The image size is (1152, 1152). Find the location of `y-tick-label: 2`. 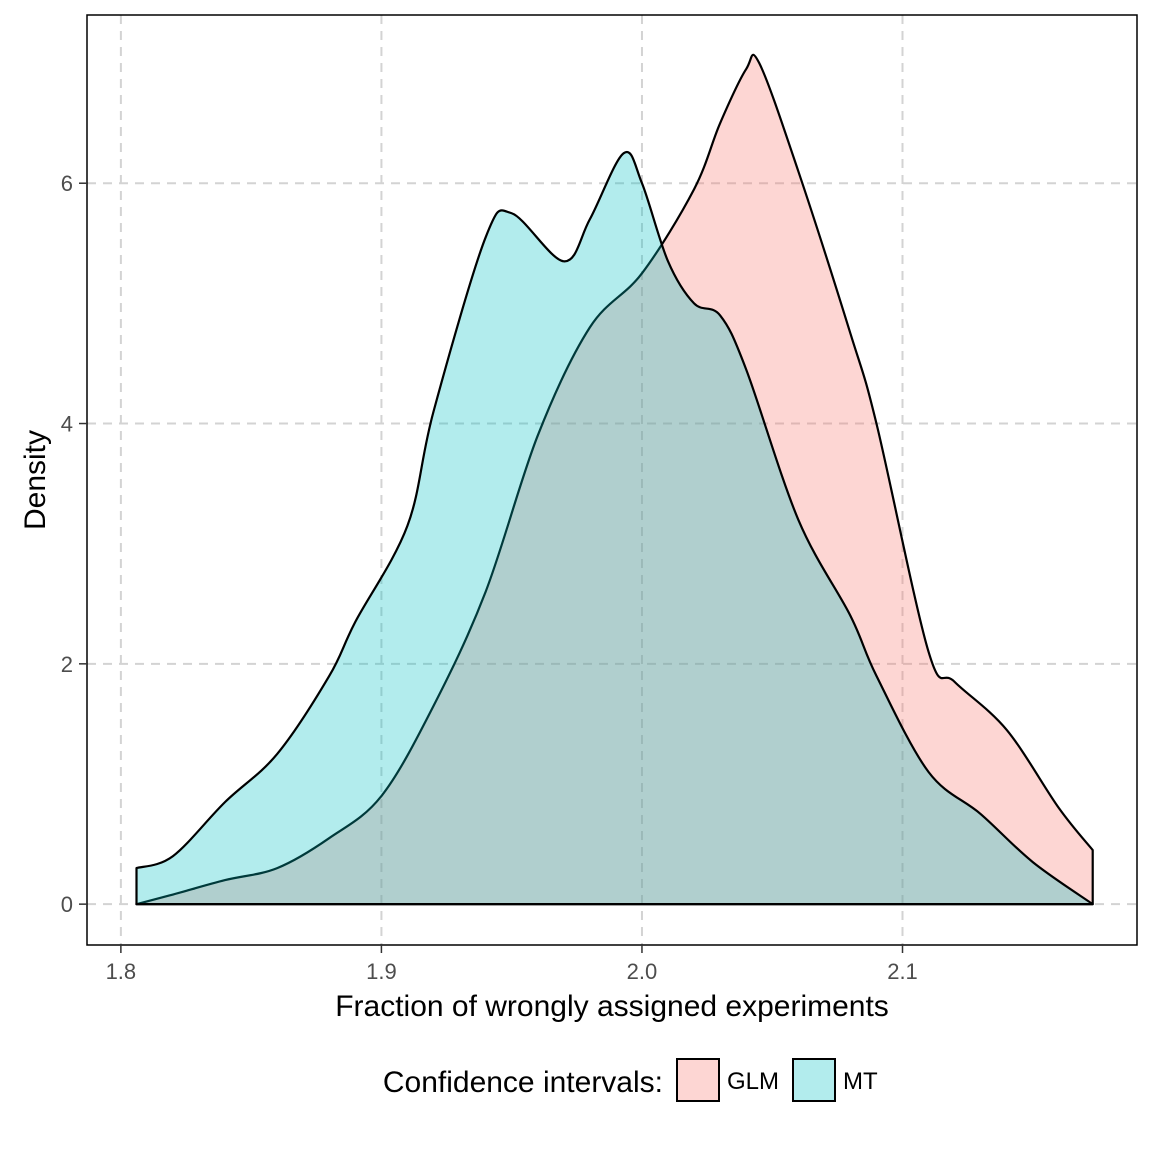

y-tick-label: 2 is located at coordinates (67, 664).